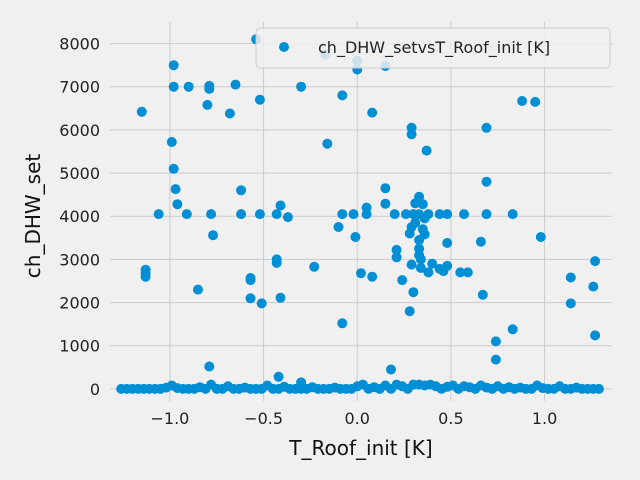  I want to click on legend: ch_DHW_setvsT_Roof_init [K], so click(433, 48).